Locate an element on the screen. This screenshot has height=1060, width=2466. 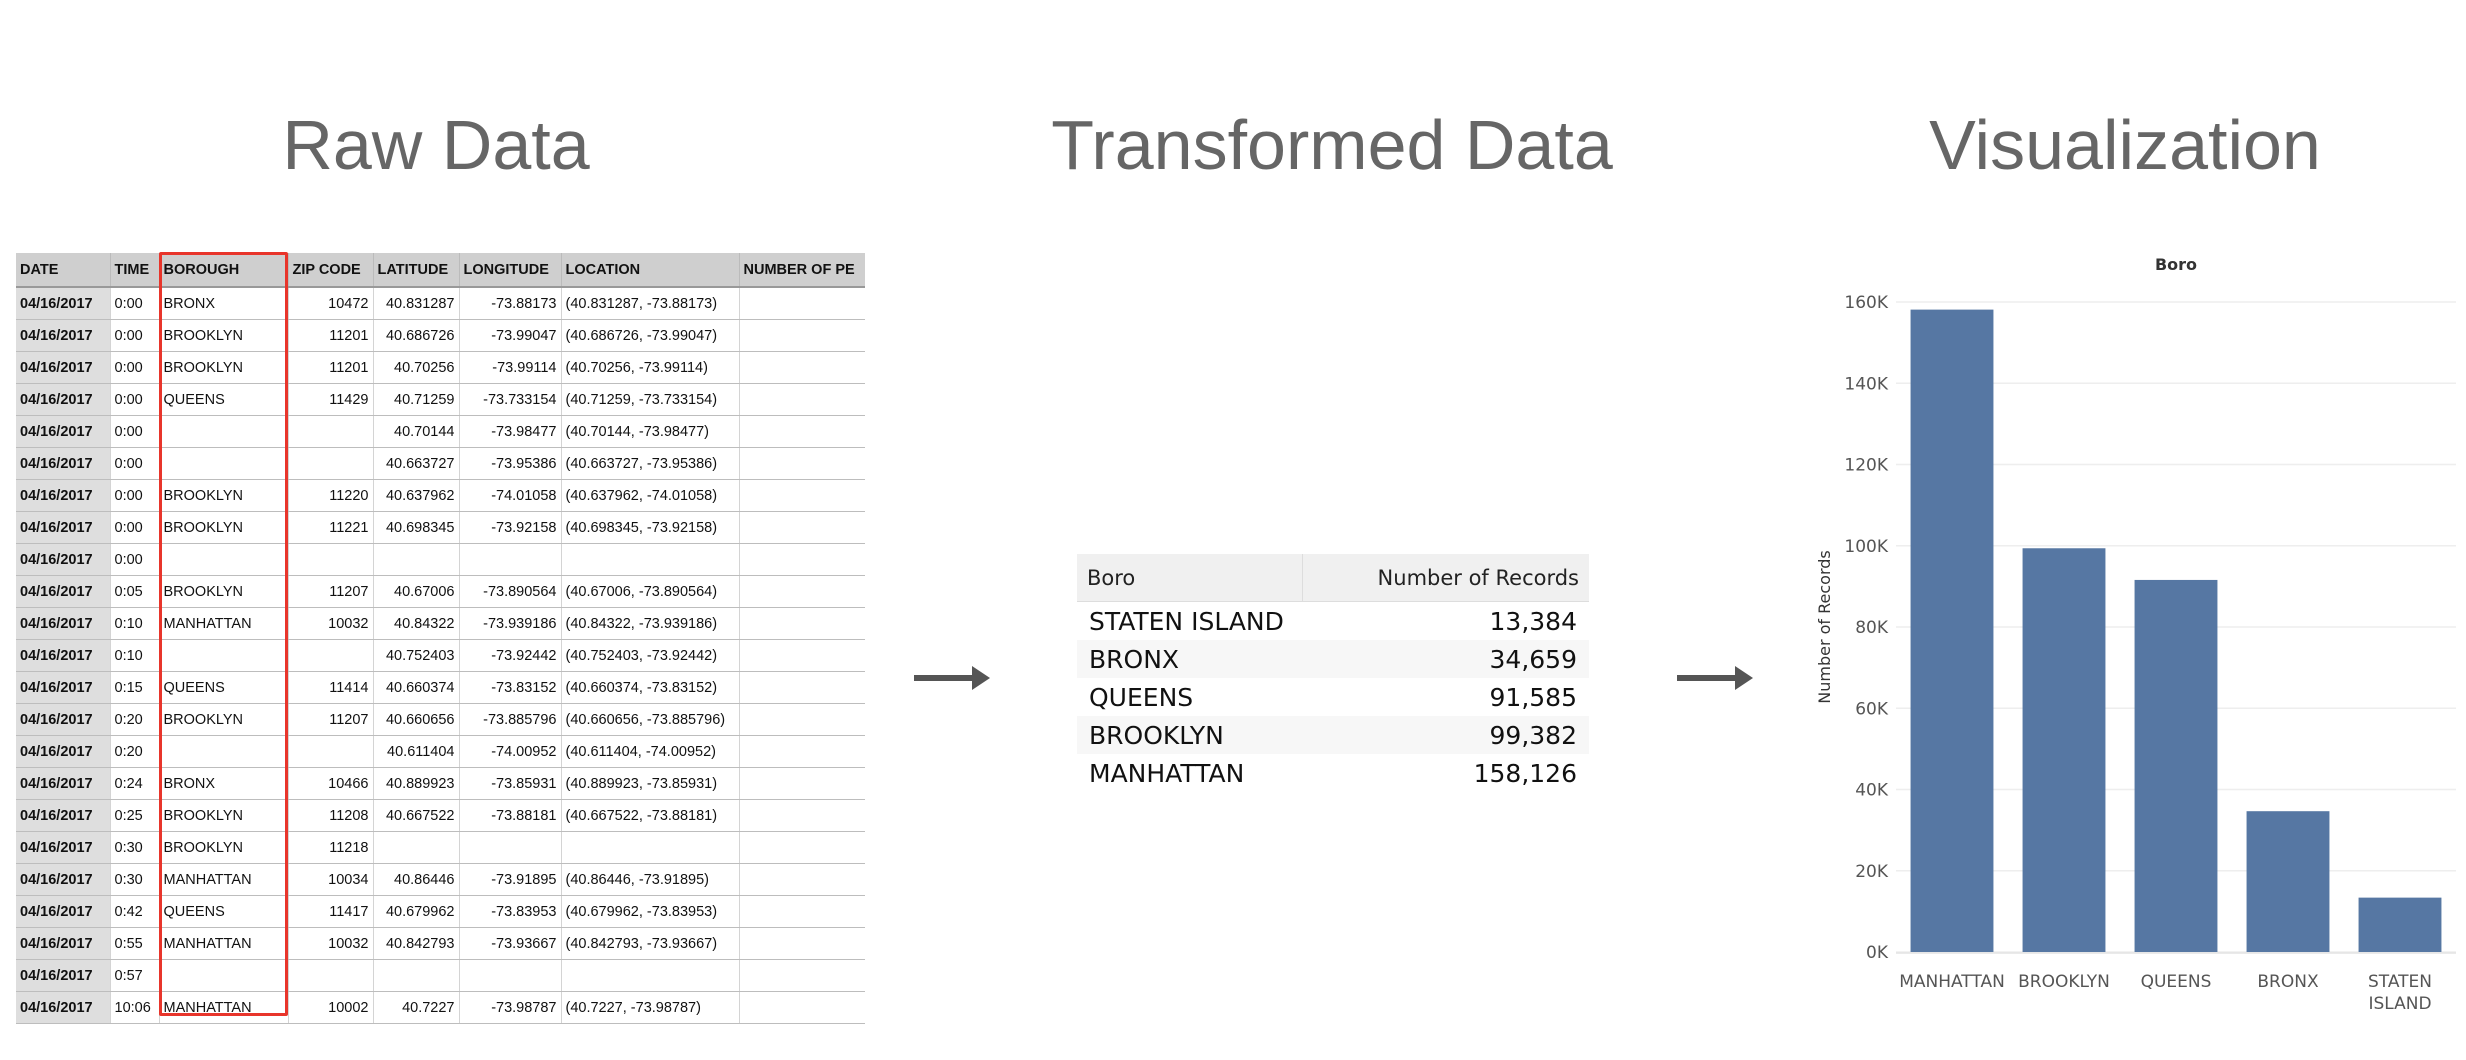
table-cell: 11220 is located at coordinates (331, 495).